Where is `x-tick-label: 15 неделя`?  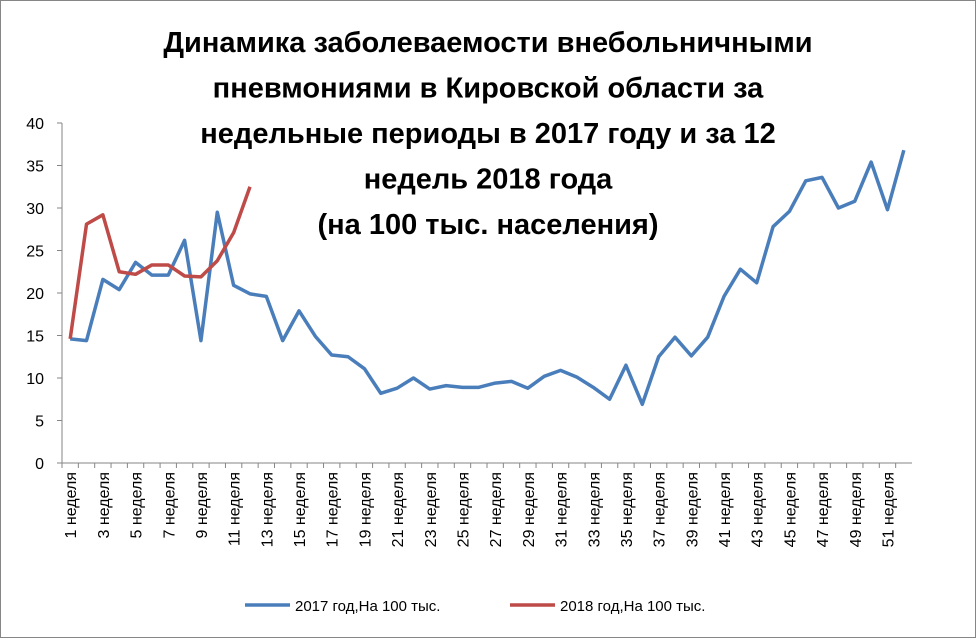
x-tick-label: 15 неделя is located at coordinates (300, 509).